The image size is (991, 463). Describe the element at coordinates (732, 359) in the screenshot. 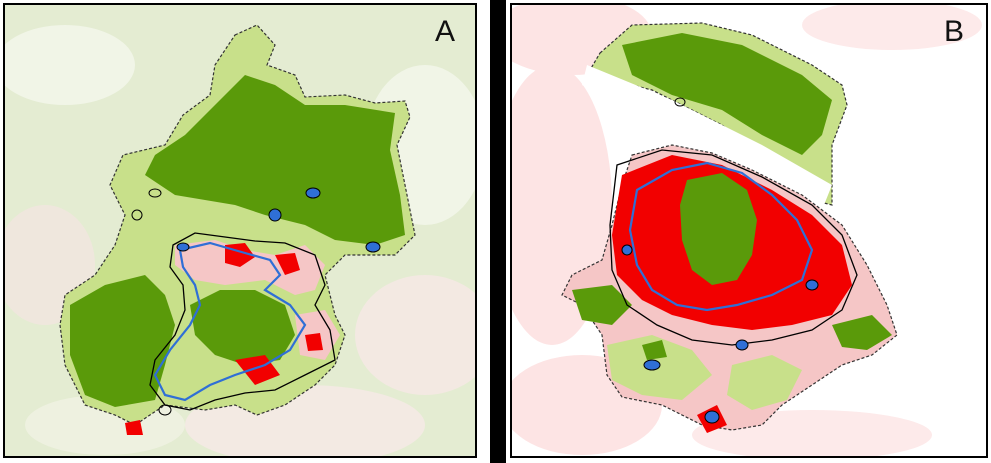

I see `southern-fields-b` at that location.